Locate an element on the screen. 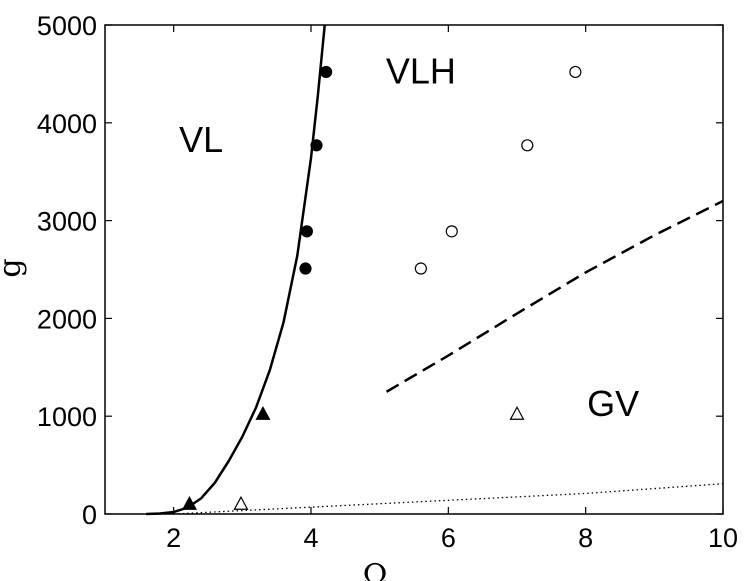  y-tick-label: 2000 is located at coordinates (67, 319).